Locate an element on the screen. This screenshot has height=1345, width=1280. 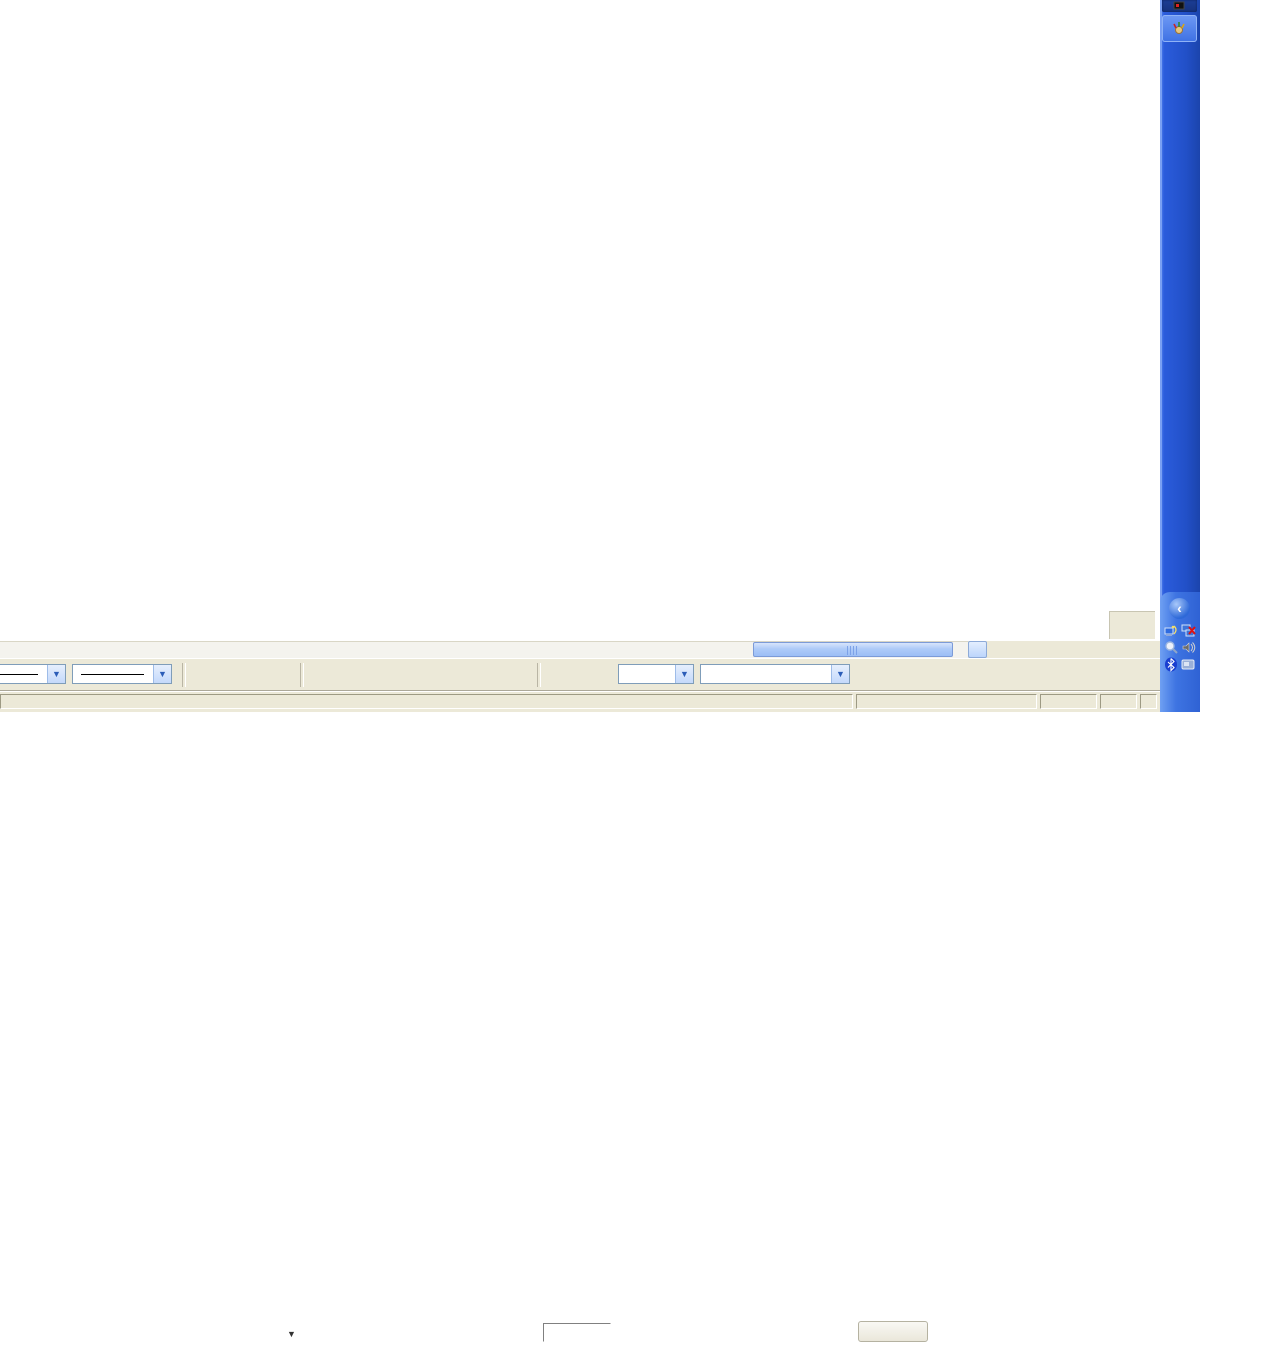
status-time is located at coordinates (1068, 701).